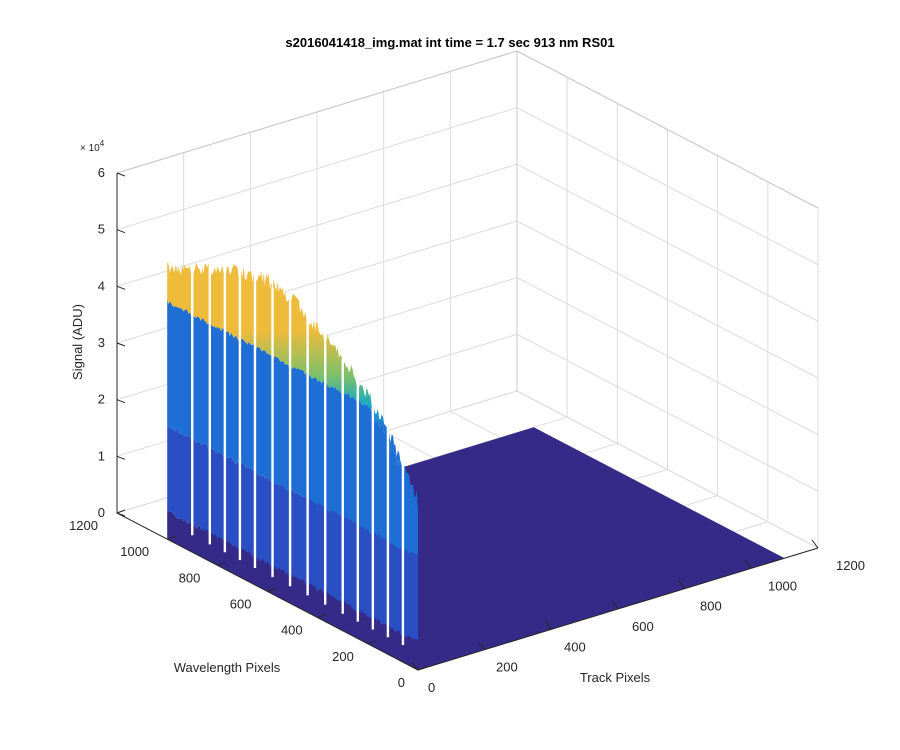 This screenshot has height=750, width=900. What do you see at coordinates (292, 590) in the screenshot?
I see `surface-band-base` at bounding box center [292, 590].